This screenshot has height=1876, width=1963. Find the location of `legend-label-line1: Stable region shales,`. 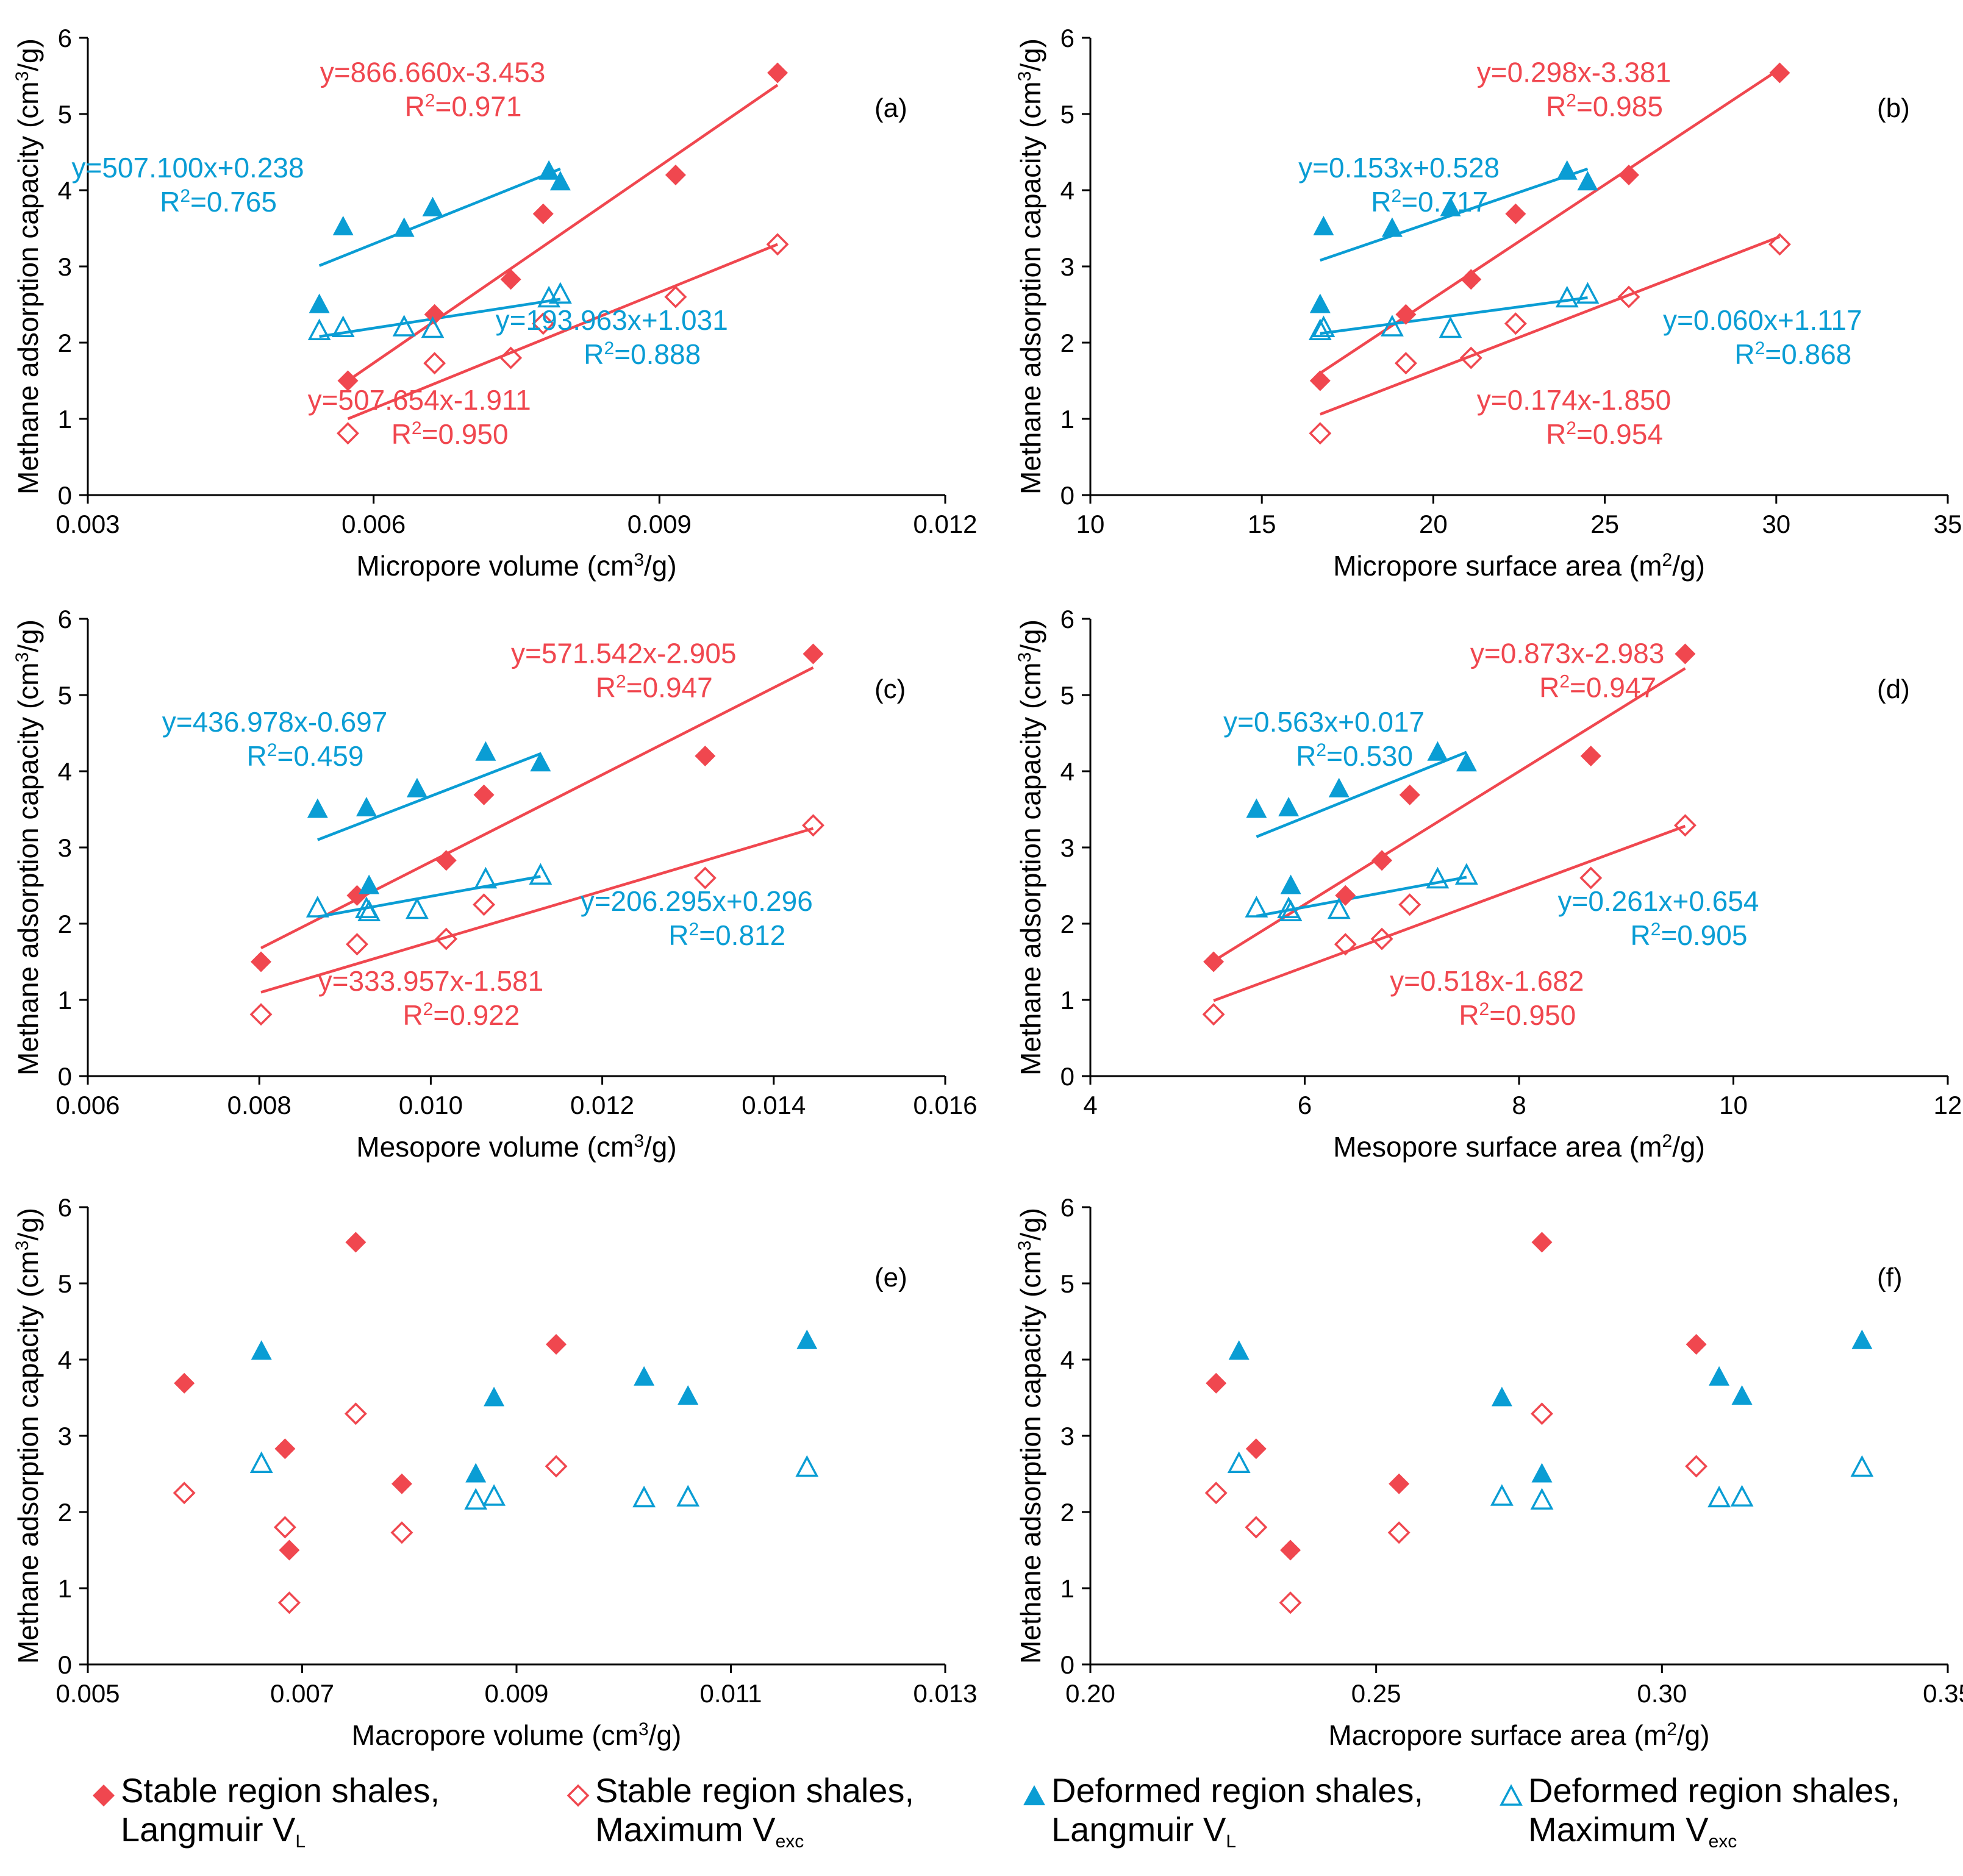

legend-label-line1: Stable region shales, is located at coordinates (755, 1790).